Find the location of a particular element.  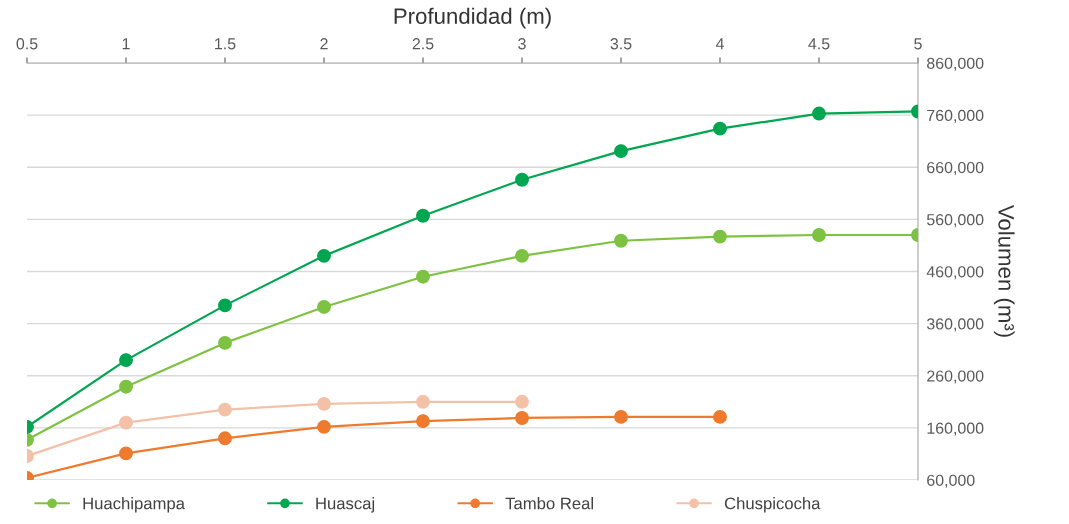

x-tick-label: 4 is located at coordinates (719, 44).